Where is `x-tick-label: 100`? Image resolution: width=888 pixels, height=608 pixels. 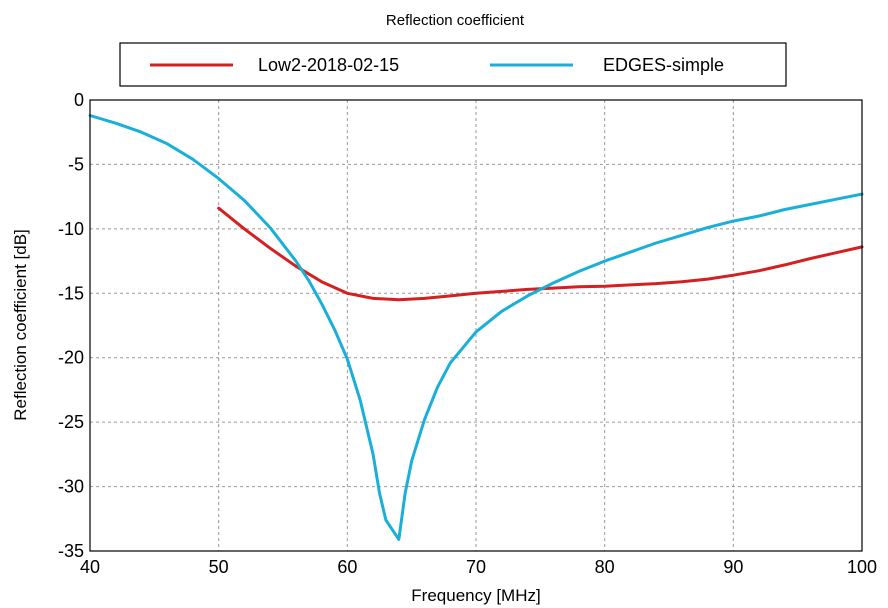 x-tick-label: 100 is located at coordinates (862, 567).